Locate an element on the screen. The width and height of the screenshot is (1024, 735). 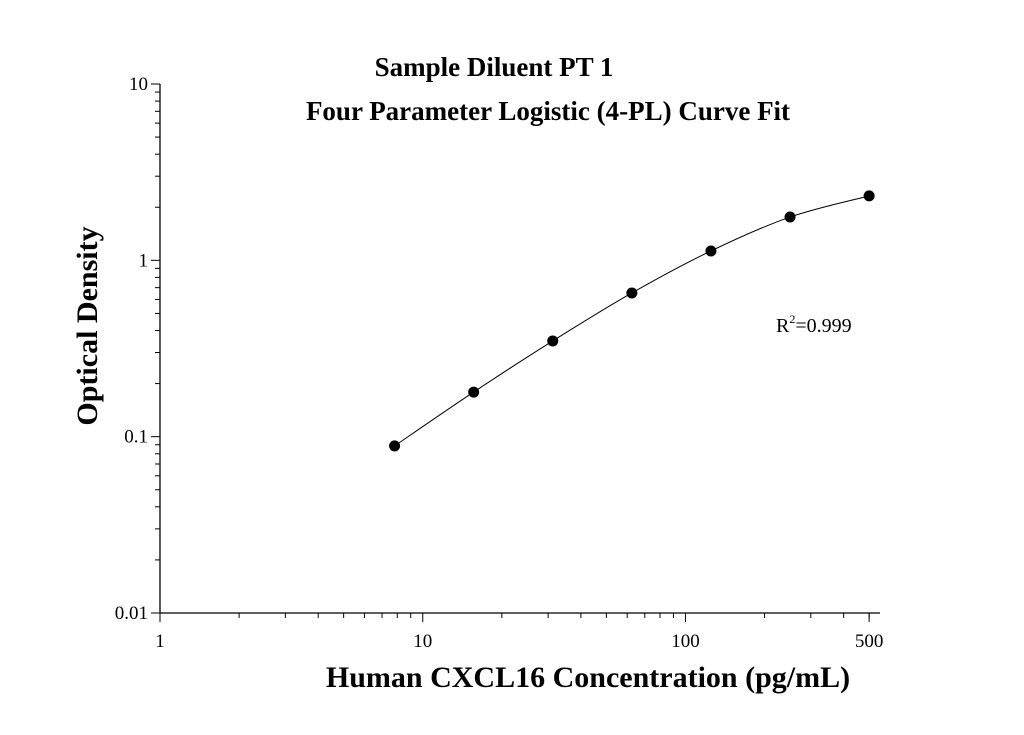
y-tick-label: 0.01 is located at coordinates (131, 613).